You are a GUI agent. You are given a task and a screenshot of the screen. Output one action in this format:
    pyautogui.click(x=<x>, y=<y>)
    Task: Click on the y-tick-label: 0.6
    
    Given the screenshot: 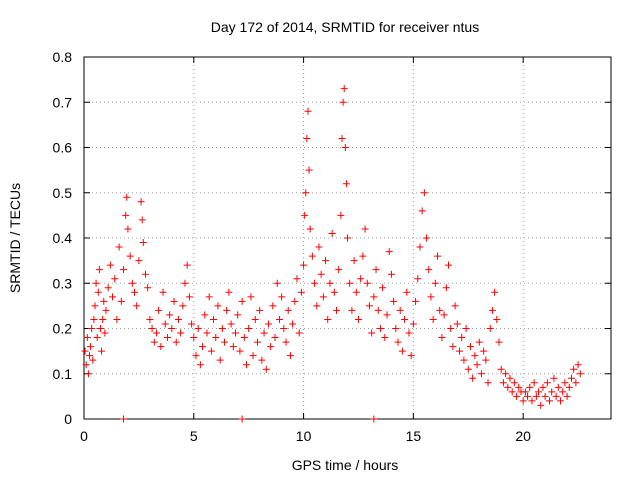 What is the action you would take?
    pyautogui.click(x=63, y=148)
    